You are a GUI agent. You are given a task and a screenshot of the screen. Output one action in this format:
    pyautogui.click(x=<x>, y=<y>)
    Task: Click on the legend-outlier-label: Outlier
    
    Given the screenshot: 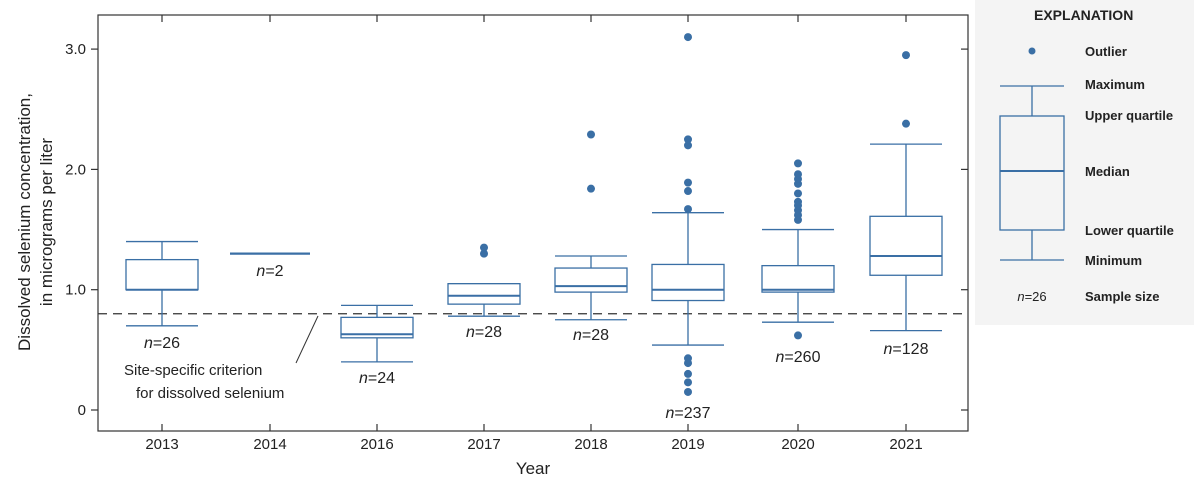 What is the action you would take?
    pyautogui.click(x=1106, y=51)
    